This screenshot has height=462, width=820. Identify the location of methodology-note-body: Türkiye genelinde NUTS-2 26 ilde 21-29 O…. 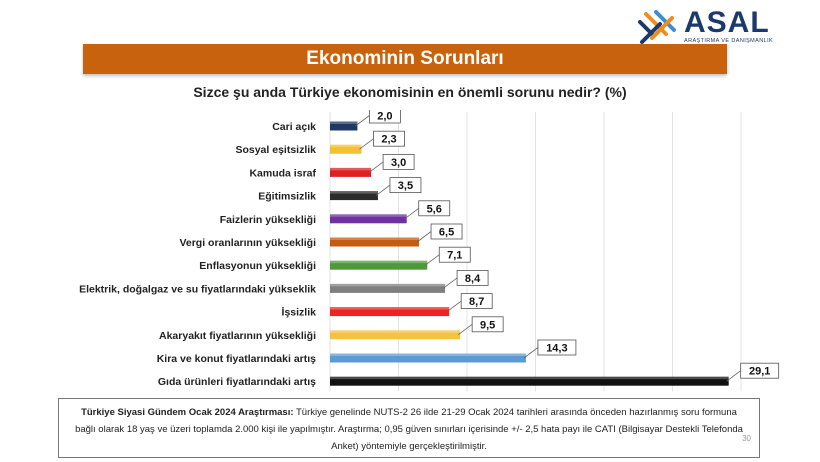
(409, 429).